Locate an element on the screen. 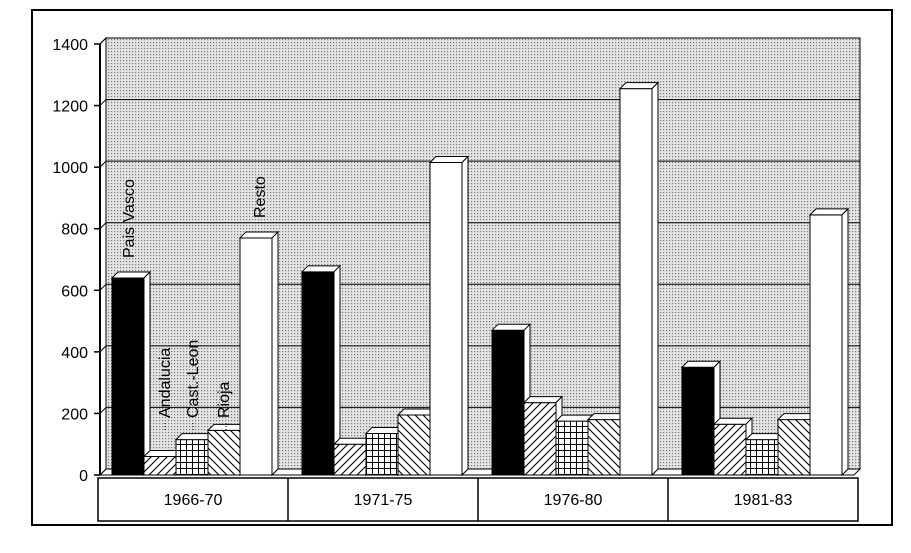 Image resolution: width=911 pixels, height=553 pixels. legend-labels: Pais Vasco Andalucia Cast.-Leon Rioja Resto is located at coordinates (195, 304).